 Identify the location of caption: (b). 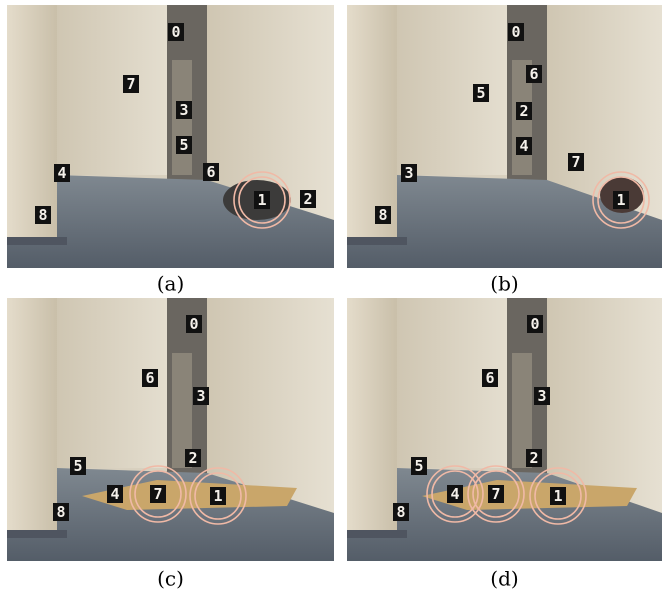
(504, 284).